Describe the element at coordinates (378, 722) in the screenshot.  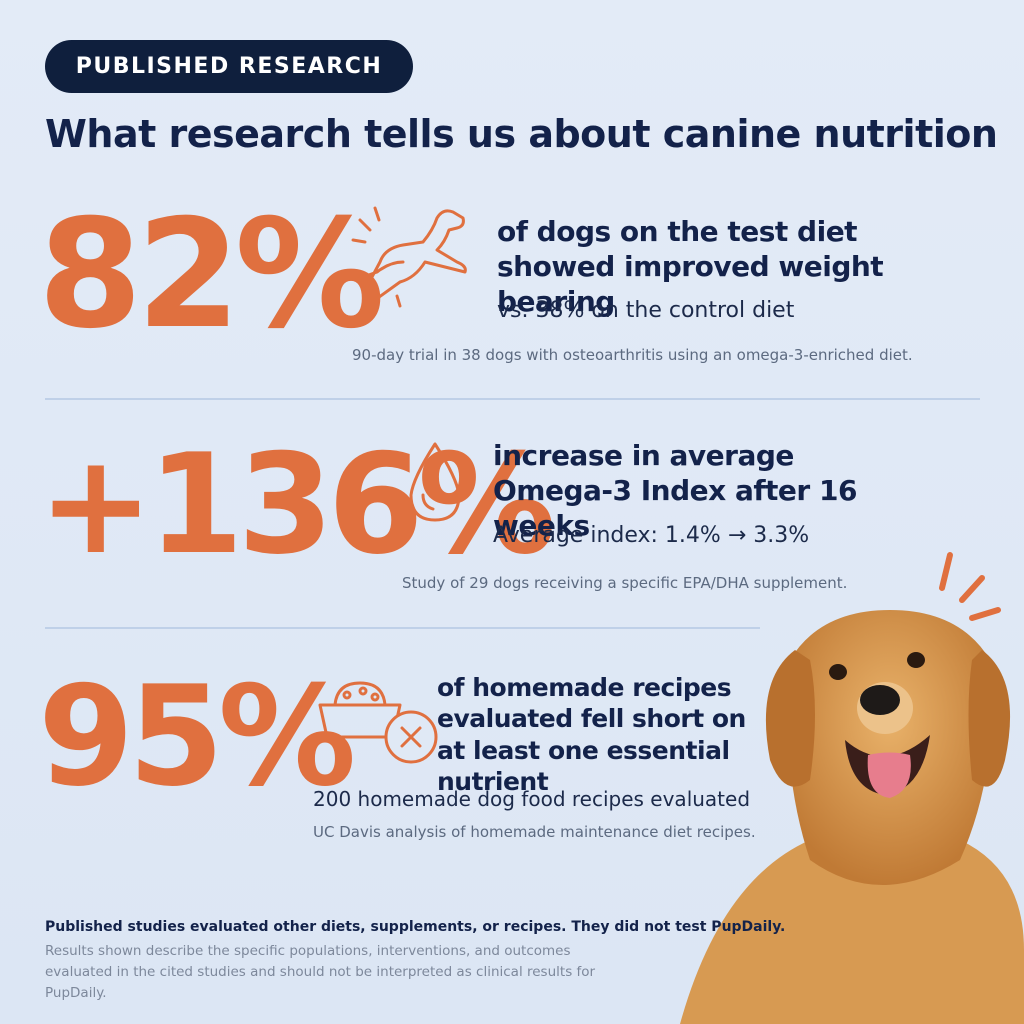
I see `bowl-icon` at that location.